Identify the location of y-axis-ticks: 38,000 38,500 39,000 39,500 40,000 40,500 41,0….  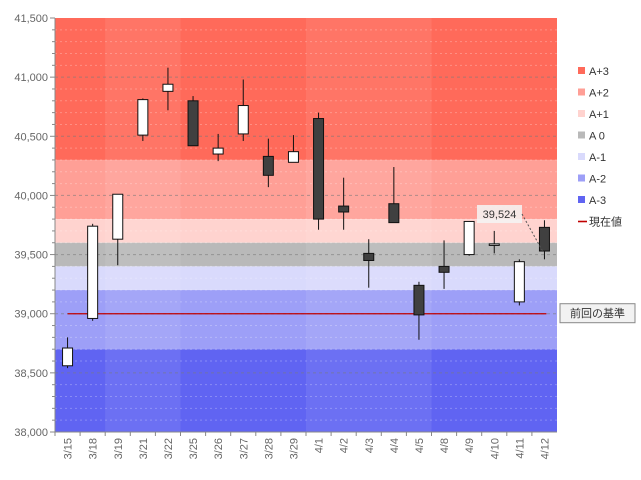
(31, 226).